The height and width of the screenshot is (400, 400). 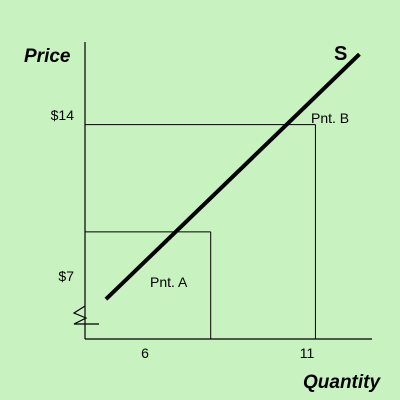 What do you see at coordinates (307, 353) in the screenshot?
I see `x-tick-label-11: 11` at bounding box center [307, 353].